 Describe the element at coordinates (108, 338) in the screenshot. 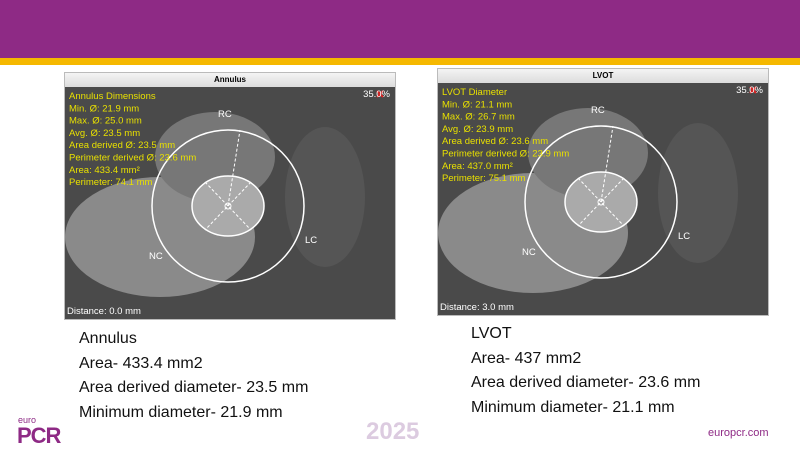

I see `caption-line: Annulus` at that location.